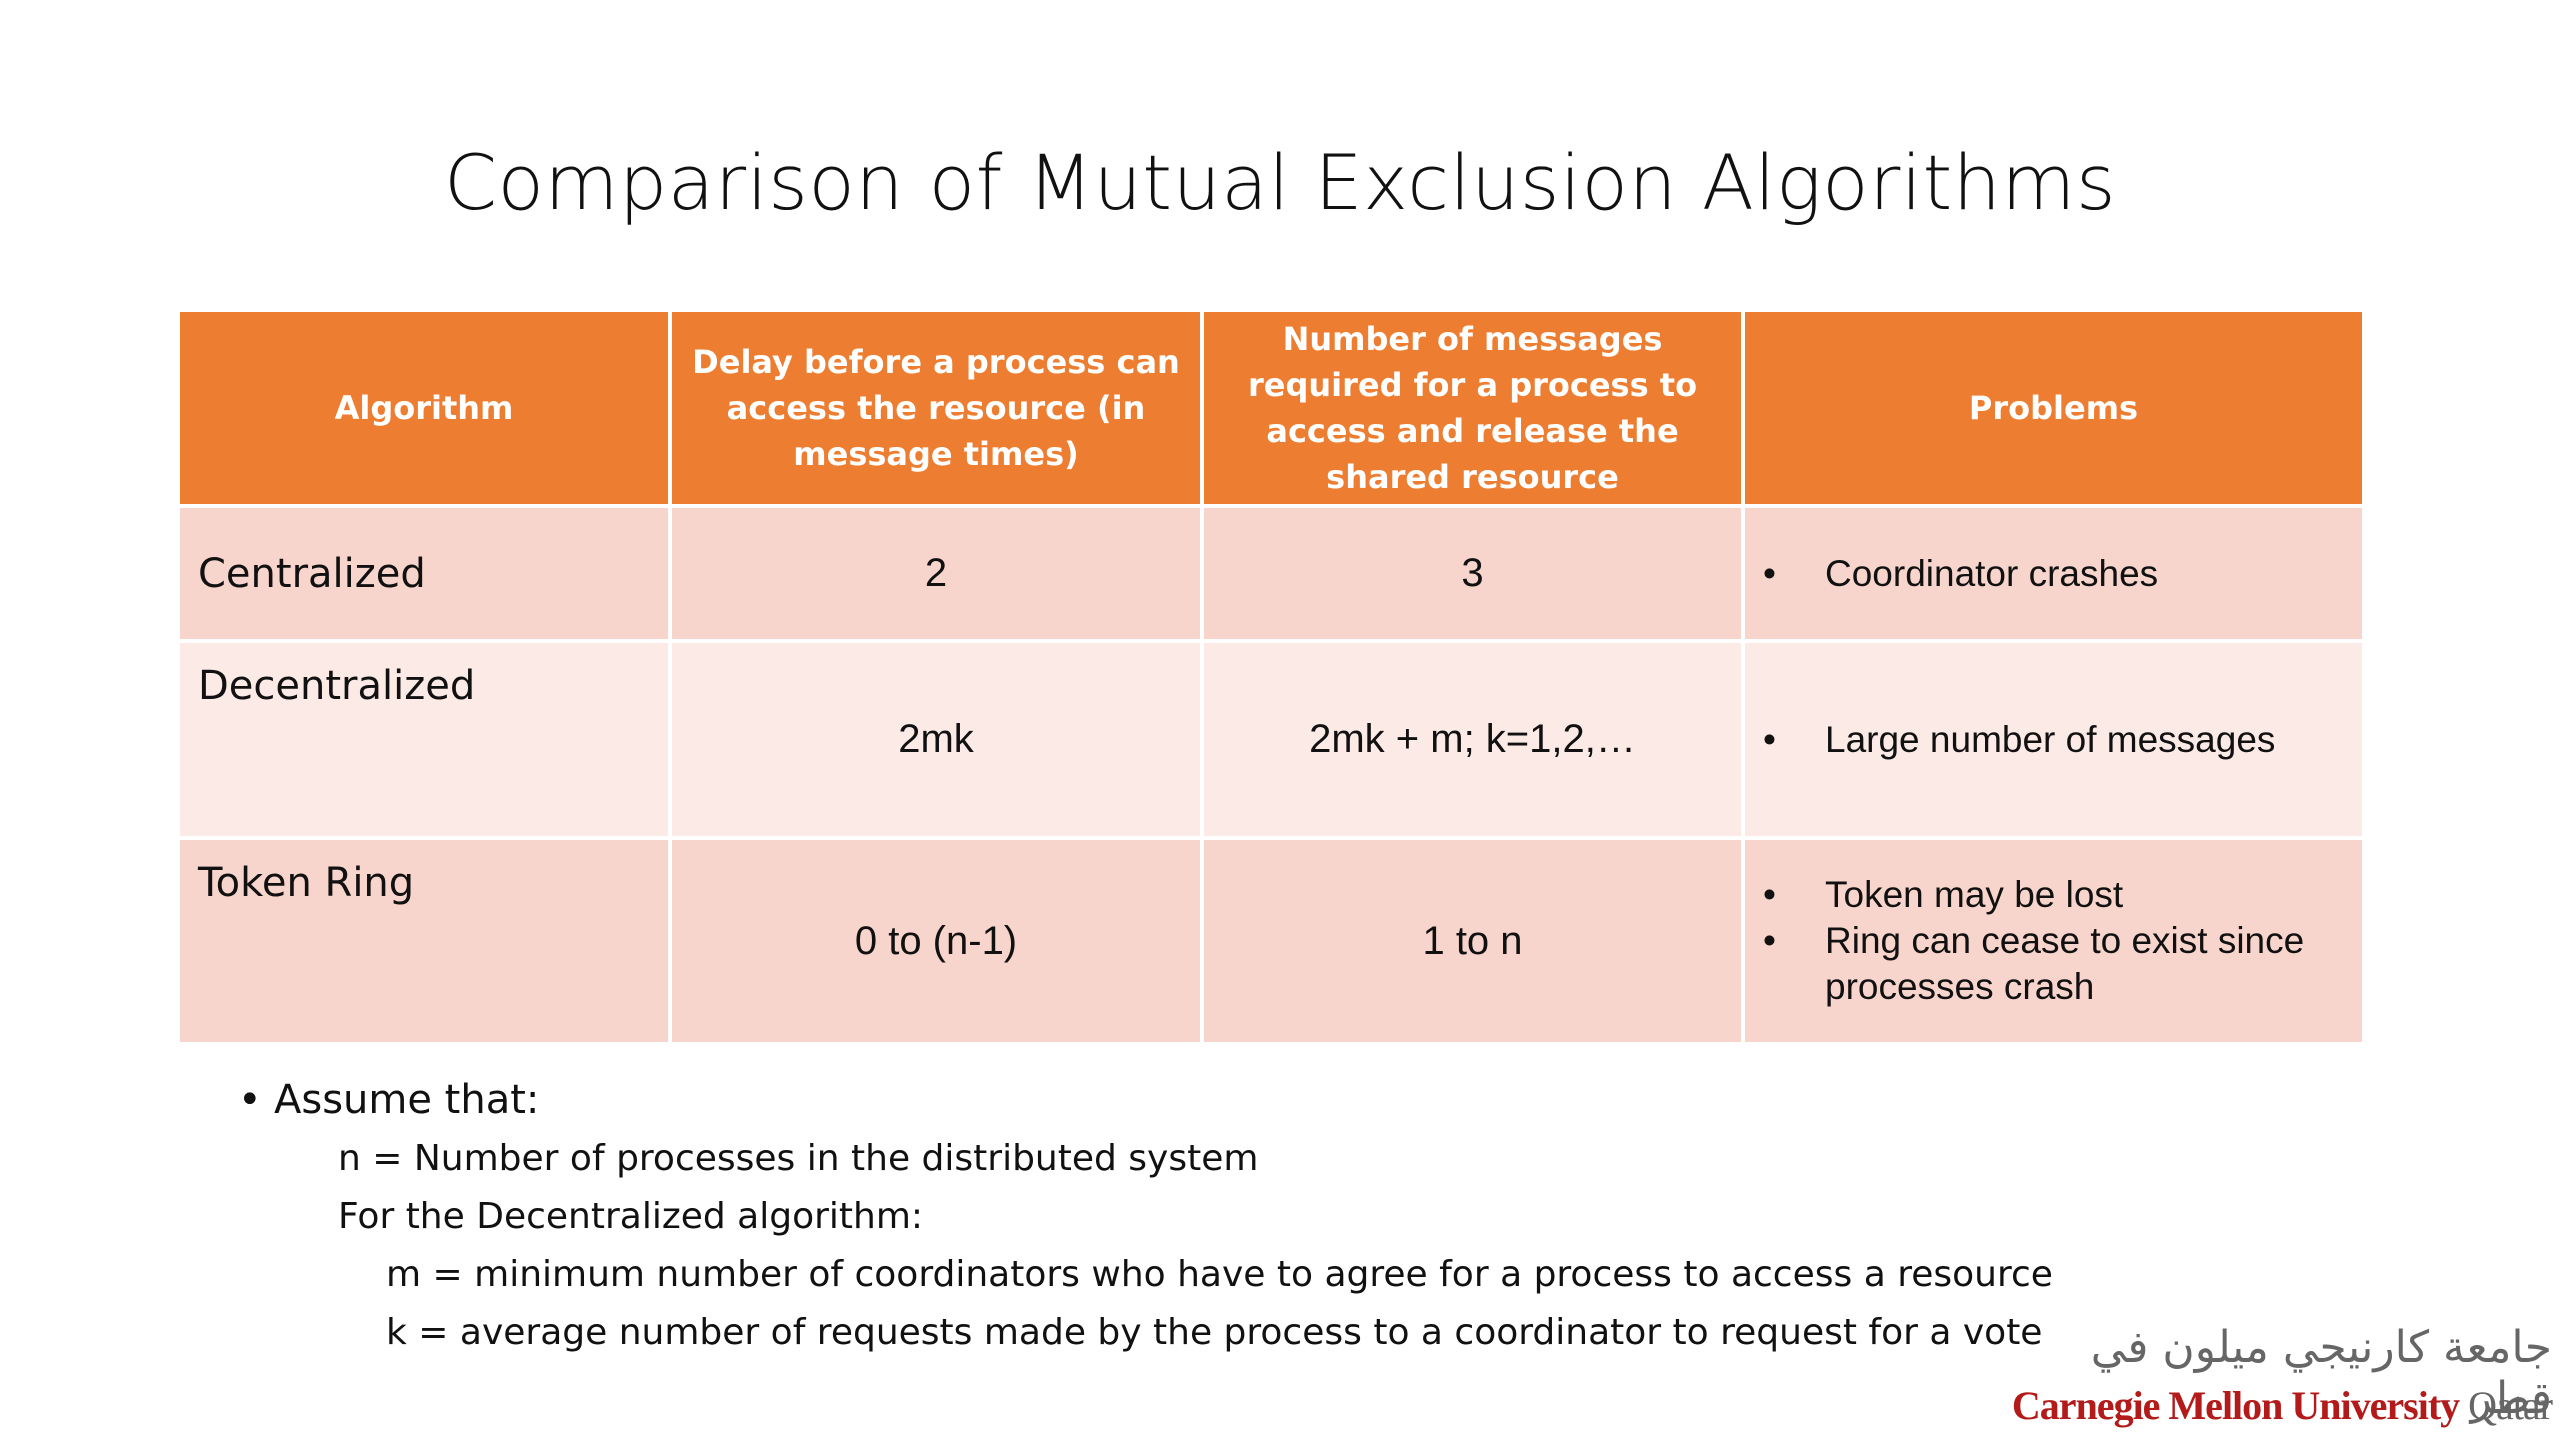 The image size is (2560, 1440). I want to click on logo-latin-text: Carnegie Mellon University Qatar, so click(2282, 1405).